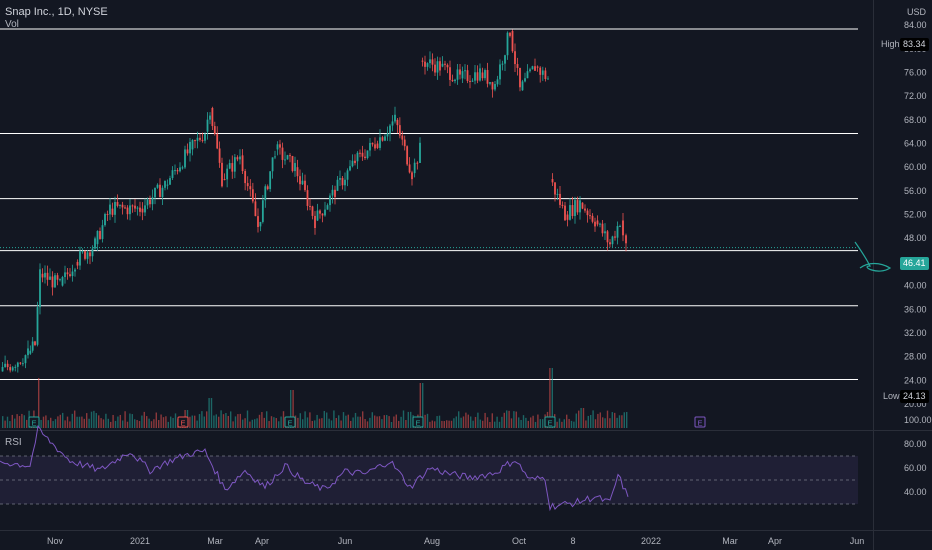  What do you see at coordinates (730, 541) in the screenshot?
I see `time-label: Mar` at bounding box center [730, 541].